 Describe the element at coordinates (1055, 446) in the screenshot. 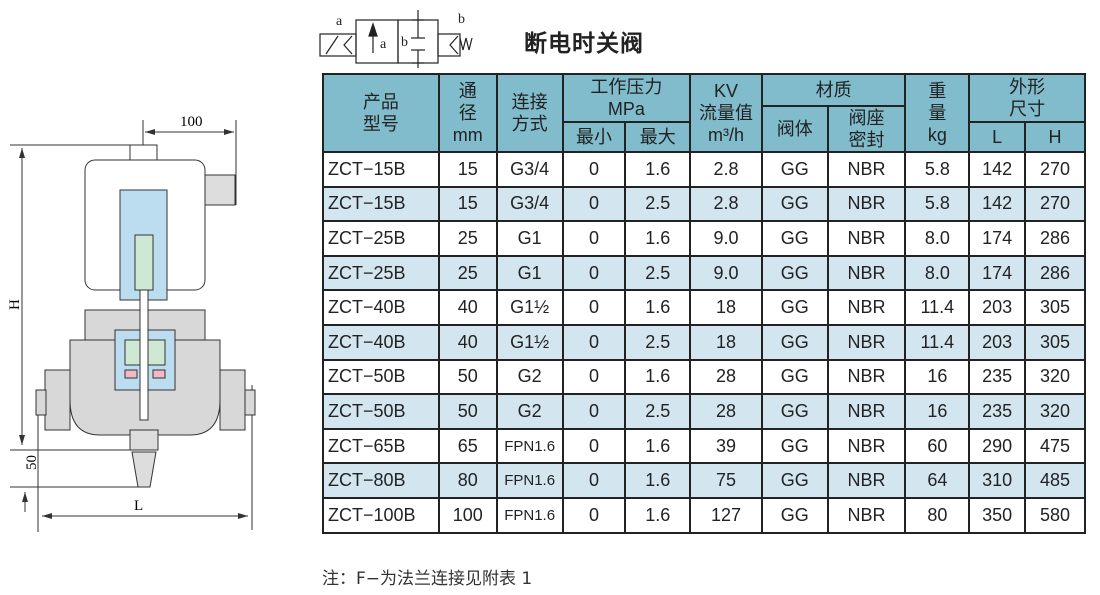

I see `cell-height: 475` at that location.